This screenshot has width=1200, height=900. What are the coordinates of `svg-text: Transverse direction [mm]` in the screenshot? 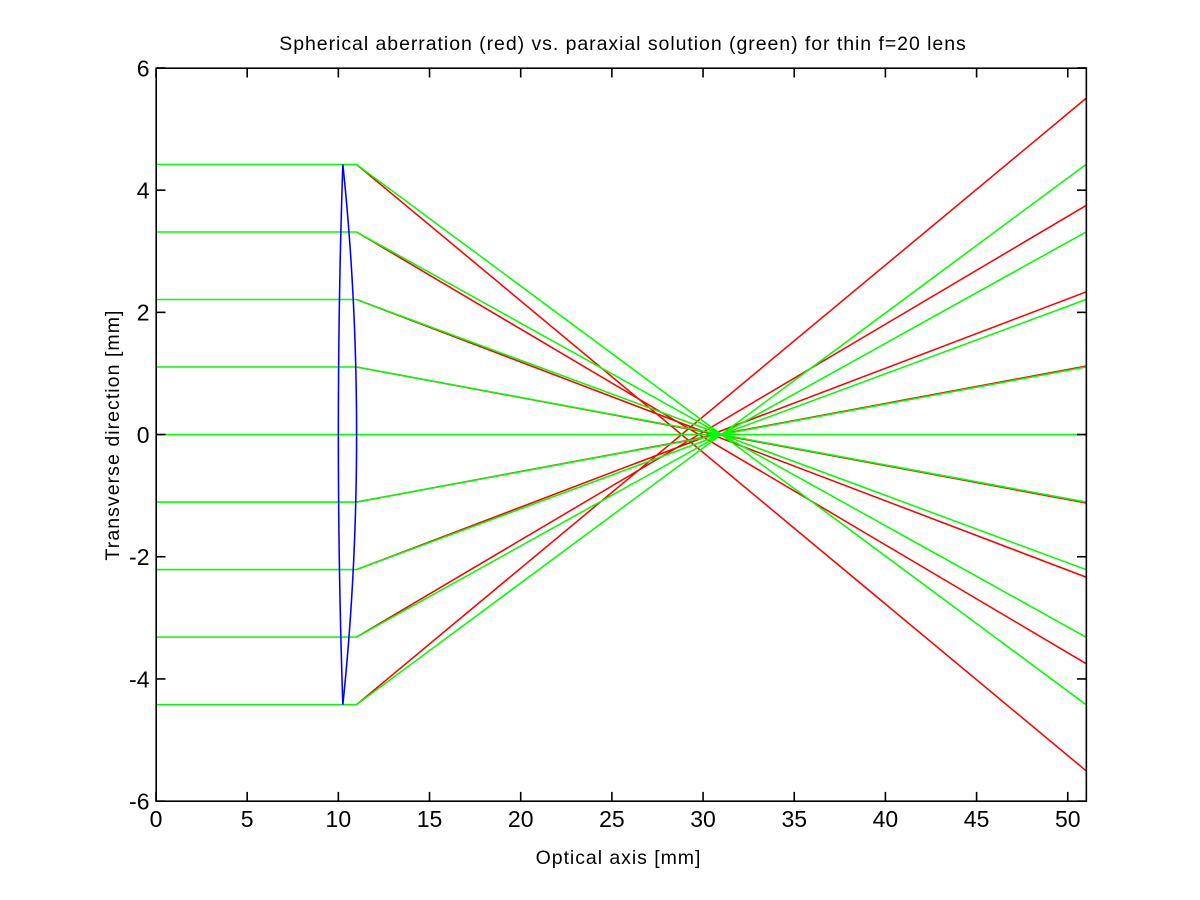 It's located at (113, 435).